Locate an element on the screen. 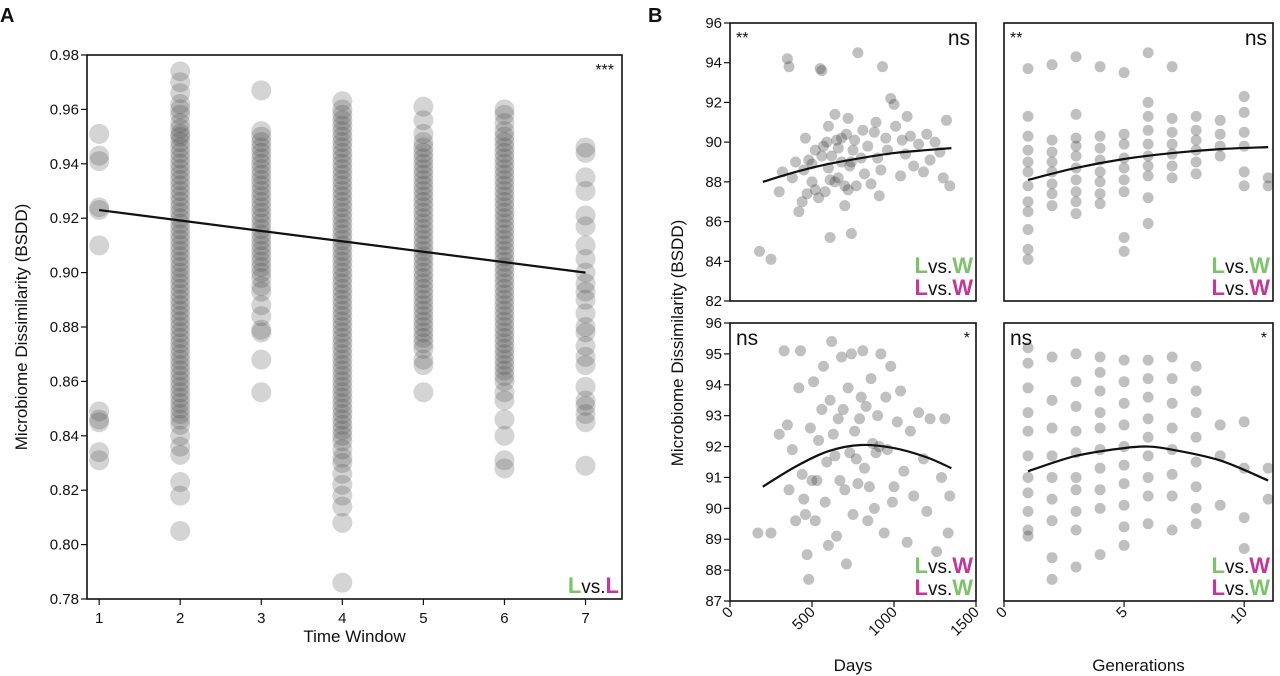 This screenshot has width=1280, height=676. annotation-left: ** is located at coordinates (1016, 38).